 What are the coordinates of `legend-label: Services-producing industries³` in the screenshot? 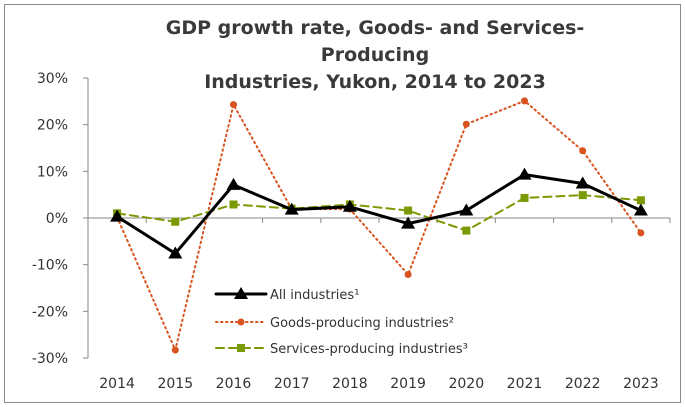 It's located at (369, 349).